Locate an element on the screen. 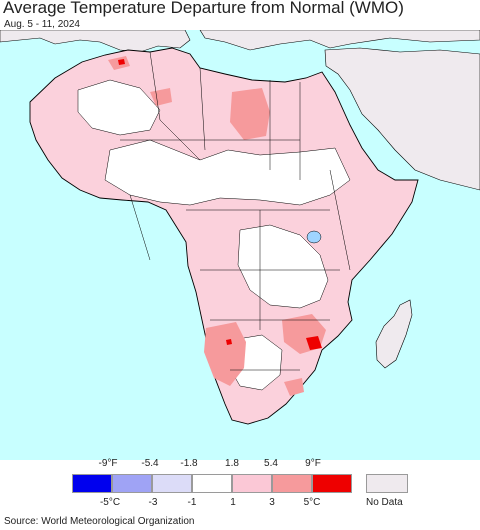 This screenshot has height=530, width=480. middle-east-landmass is located at coordinates (402, 119).